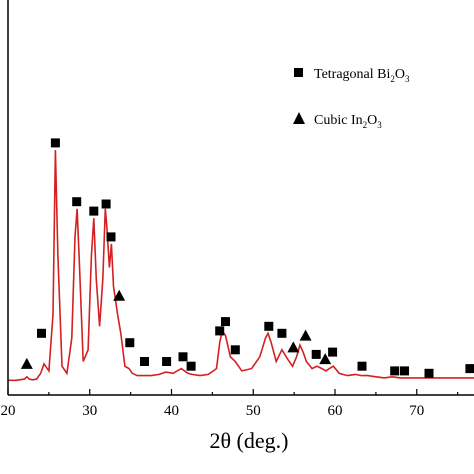 This screenshot has width=474, height=474. I want to click on legend-item-2: Cubic In2O3, so click(348, 121).